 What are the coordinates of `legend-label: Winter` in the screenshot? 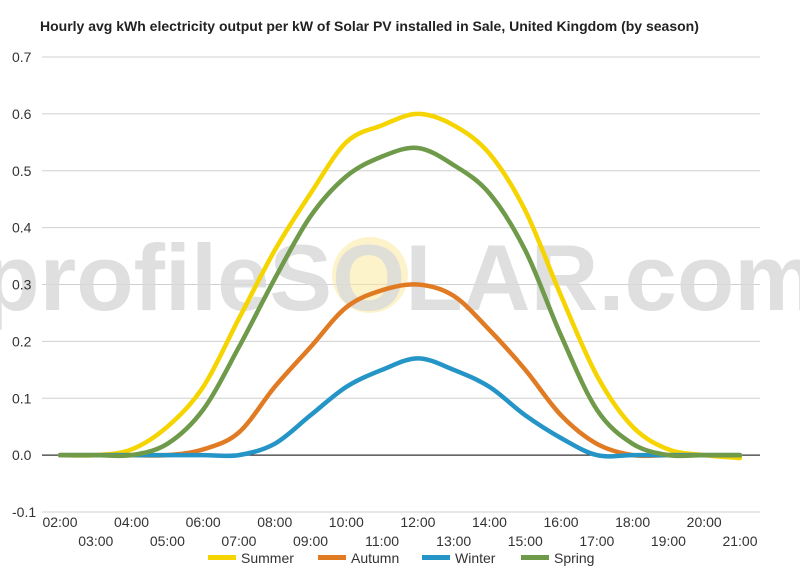 It's located at (475, 558).